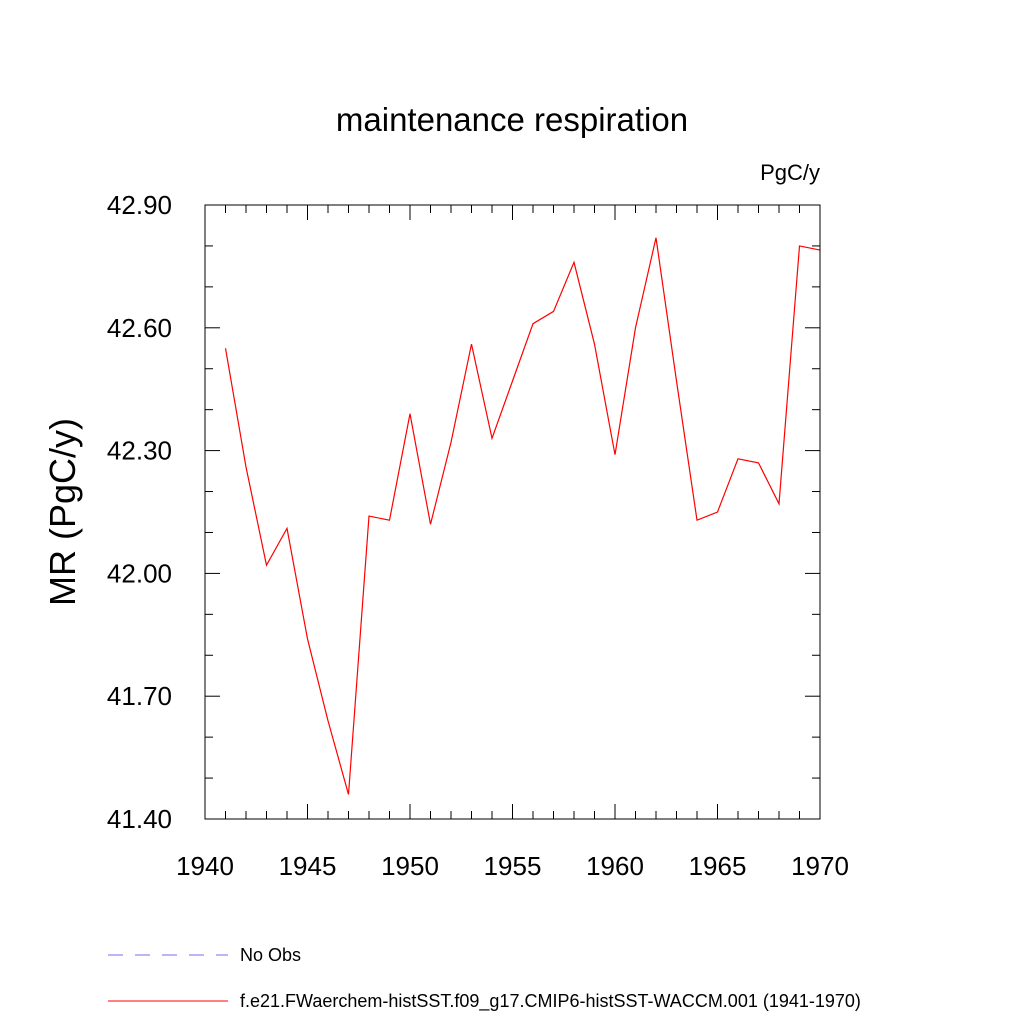  Describe the element at coordinates (139, 573) in the screenshot. I see `y-tick-label: 42.00` at that location.